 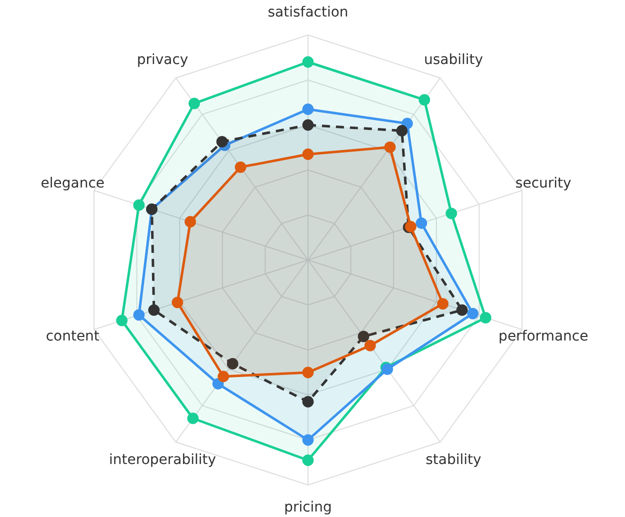 What do you see at coordinates (454, 460) in the screenshot?
I see `spoke-label: stability` at bounding box center [454, 460].